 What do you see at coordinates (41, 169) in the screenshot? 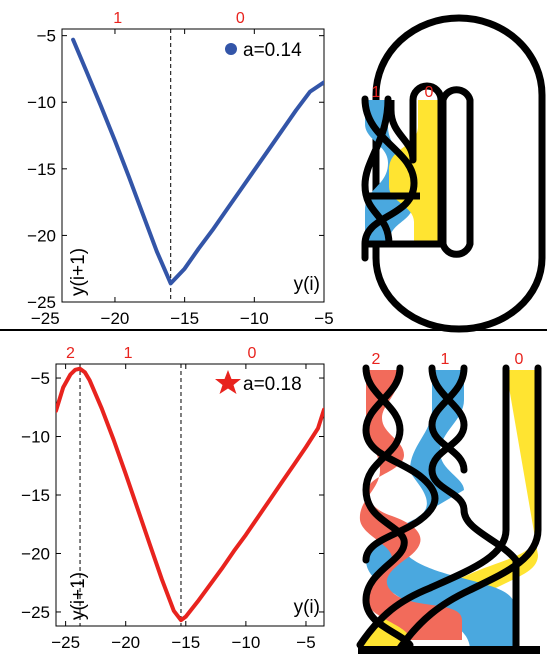
I see `top-y-tick-label: −15` at bounding box center [41, 169].